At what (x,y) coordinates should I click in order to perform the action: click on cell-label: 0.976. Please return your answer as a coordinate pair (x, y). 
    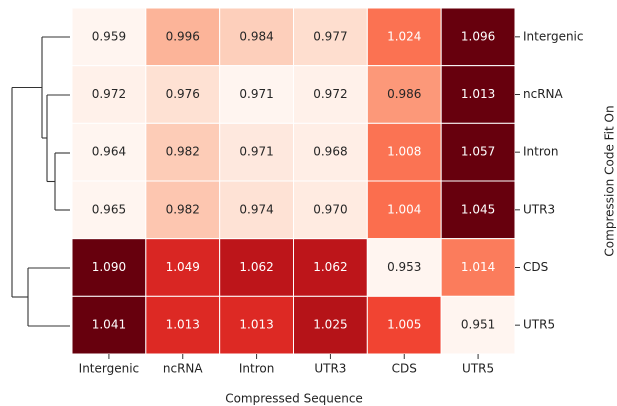
    Looking at the image, I should click on (183, 94).